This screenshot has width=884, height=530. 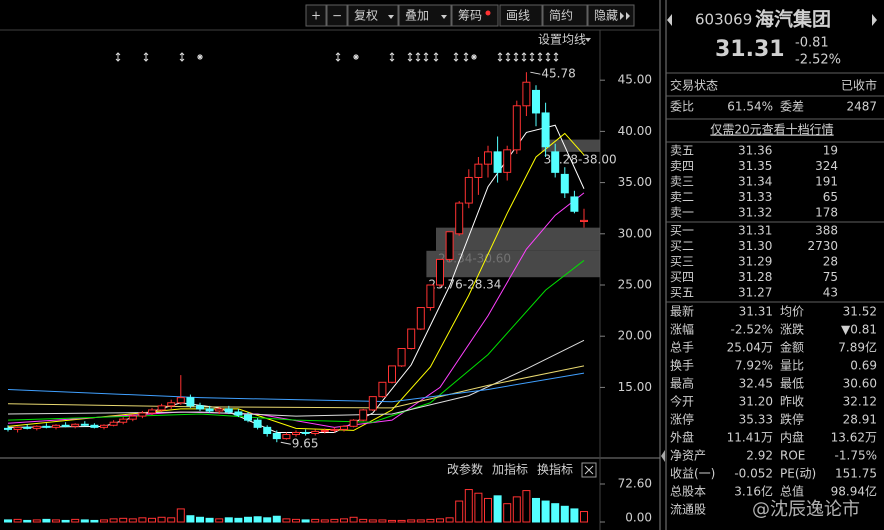 I want to click on stat-value: 98.94亿, so click(x=854, y=491).